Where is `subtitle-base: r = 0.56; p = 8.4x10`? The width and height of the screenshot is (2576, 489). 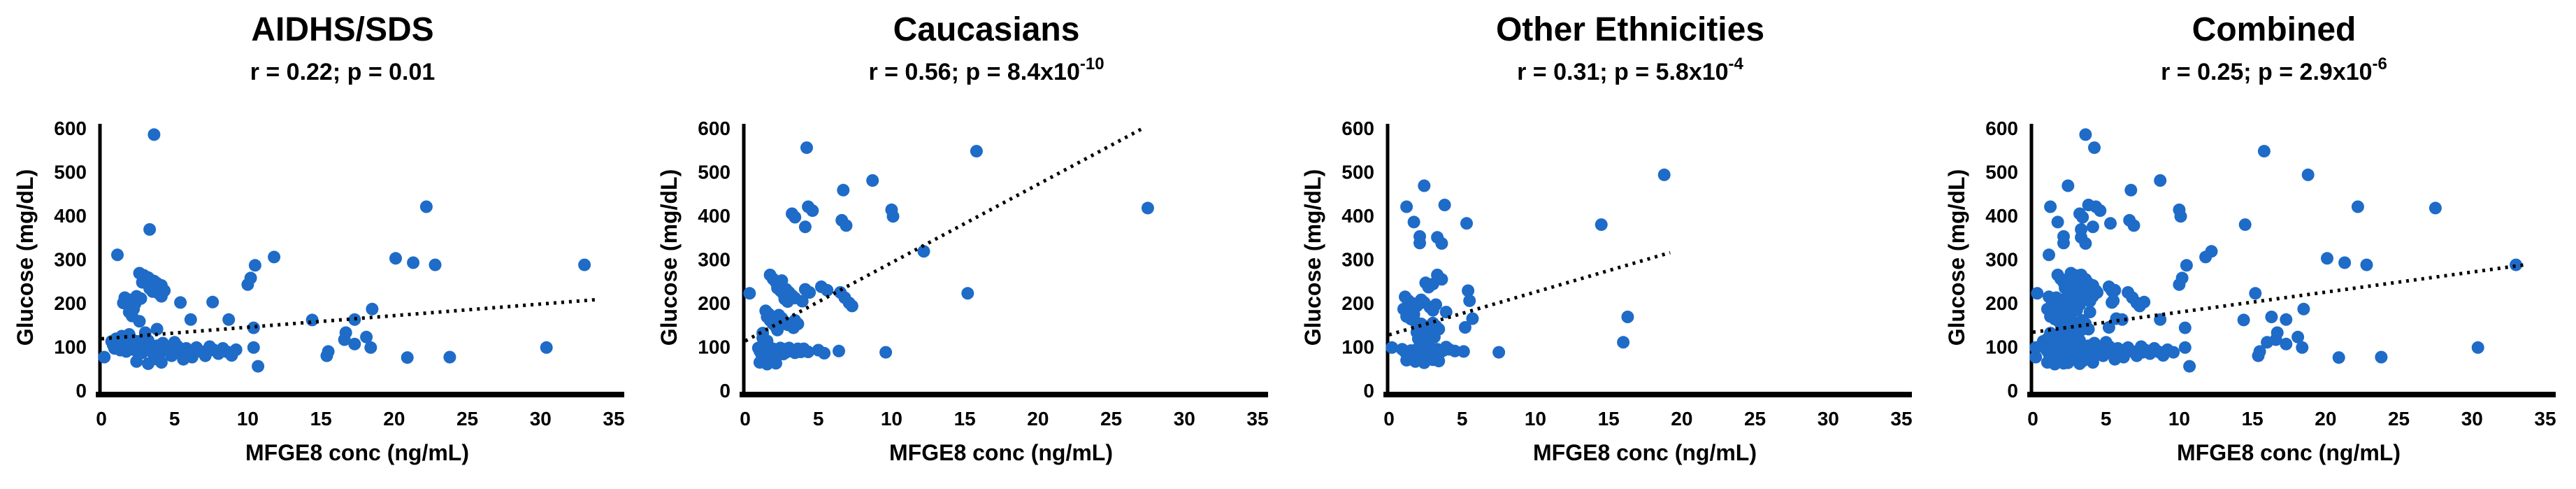
subtitle-base: r = 0.56; p = 8.4x10 is located at coordinates (973, 72).